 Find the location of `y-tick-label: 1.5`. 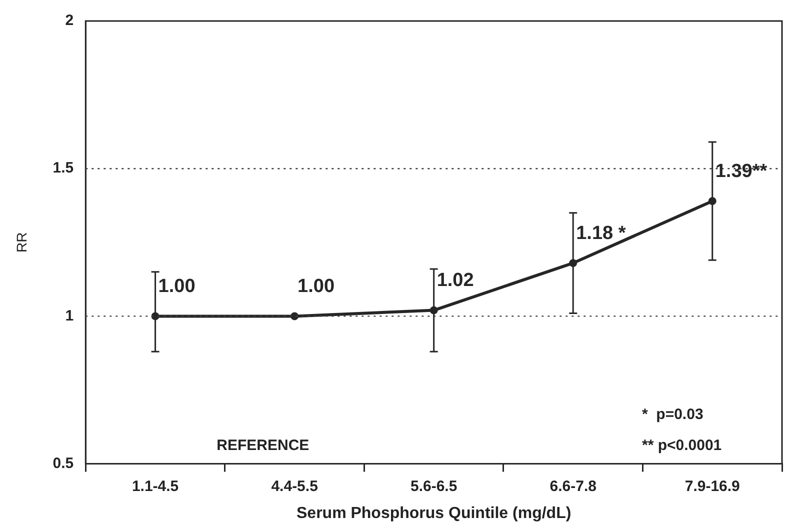

y-tick-label: 1.5 is located at coordinates (63, 168).